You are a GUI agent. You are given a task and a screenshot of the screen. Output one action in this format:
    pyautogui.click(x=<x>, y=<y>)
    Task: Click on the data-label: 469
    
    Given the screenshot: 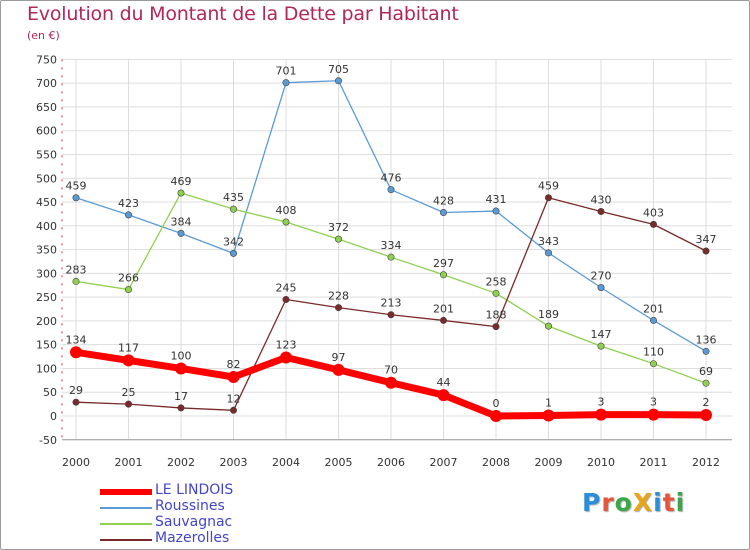 What is the action you would take?
    pyautogui.click(x=181, y=181)
    